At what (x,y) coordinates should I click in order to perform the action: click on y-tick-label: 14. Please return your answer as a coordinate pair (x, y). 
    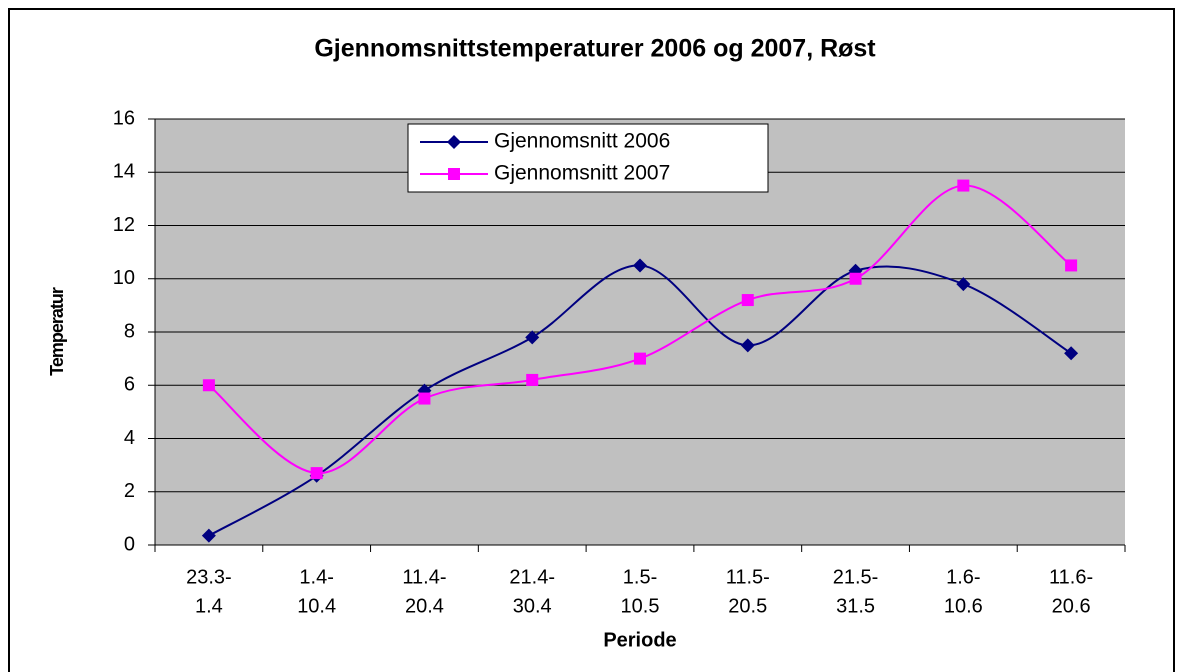
    Looking at the image, I should click on (124, 172).